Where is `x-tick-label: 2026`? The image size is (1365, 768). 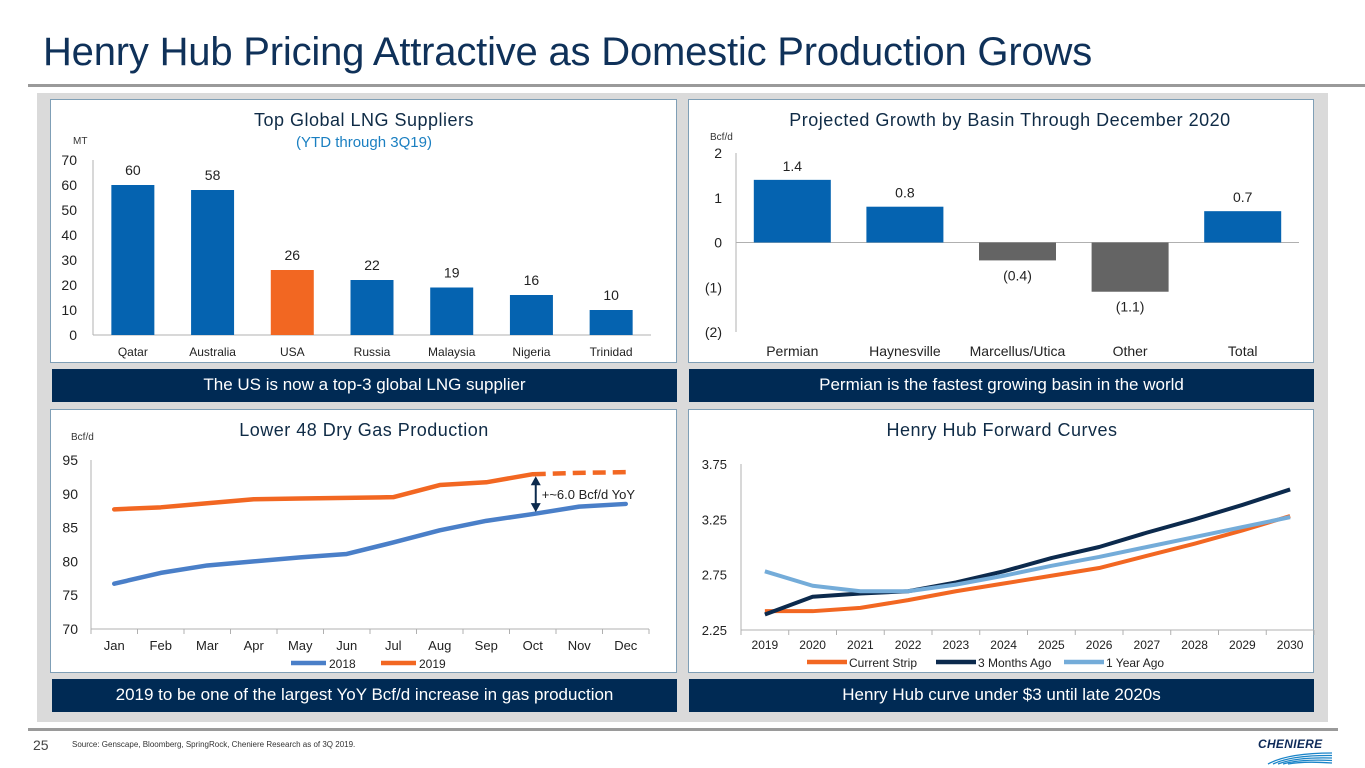 x-tick-label: 2026 is located at coordinates (1099, 645).